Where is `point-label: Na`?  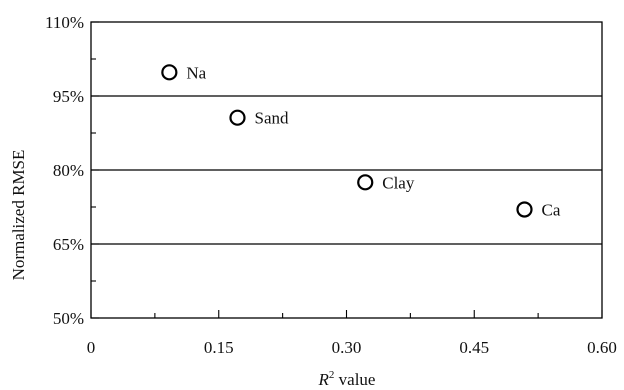 point-label: Na is located at coordinates (196, 72).